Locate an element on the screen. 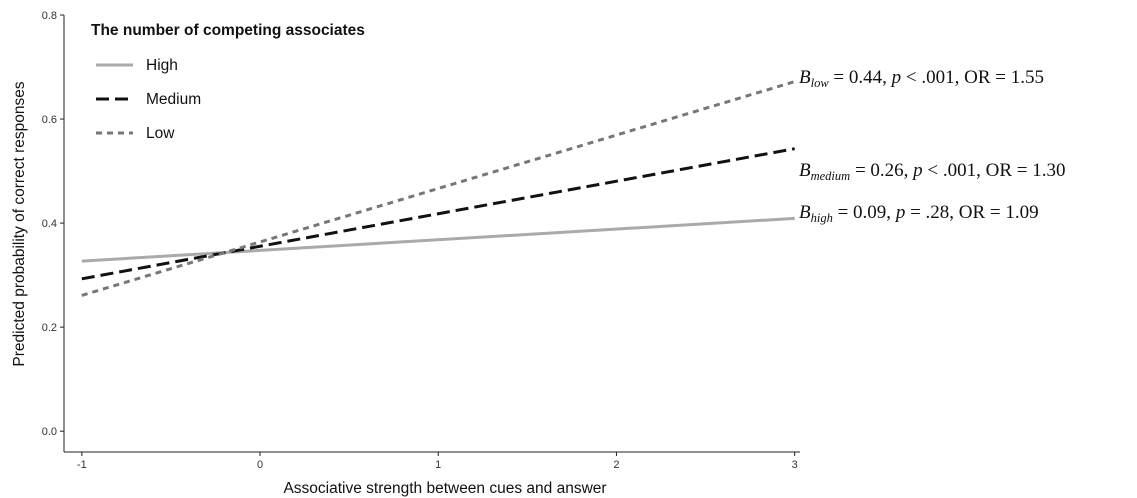 This screenshot has height=498, width=1137. annotation-high: Bhigh = 0.09, p = .28, OR = 1.09 is located at coordinates (919, 213).